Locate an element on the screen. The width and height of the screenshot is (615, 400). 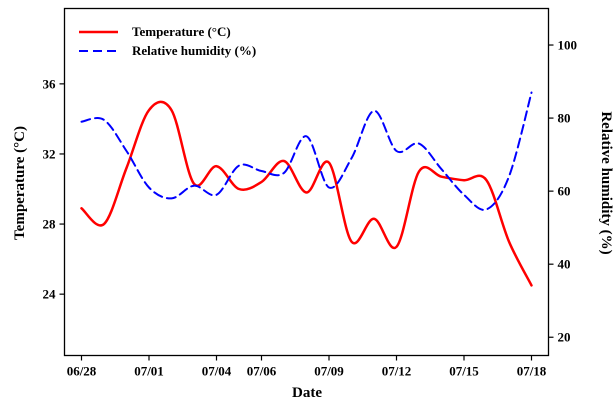
legend-humidity-label: Relative humidity (%) is located at coordinates (194, 50).